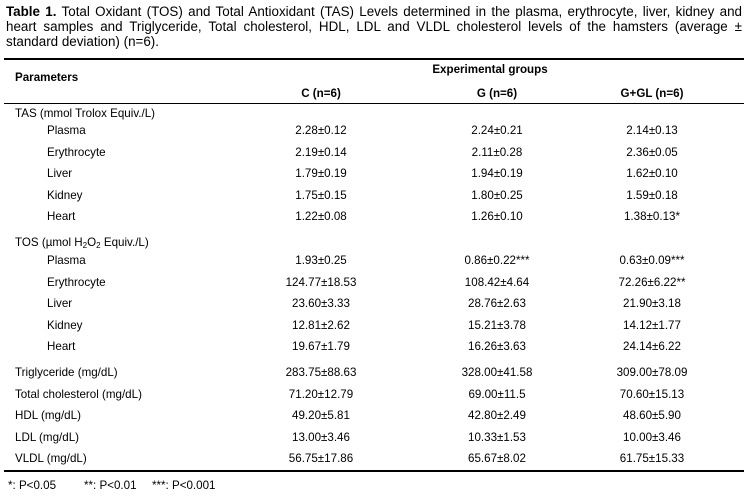 Image resolution: width=748 pixels, height=497 pixels. What do you see at coordinates (48, 415) in the screenshot?
I see `row-label: HDL (mg/dL)` at bounding box center [48, 415].